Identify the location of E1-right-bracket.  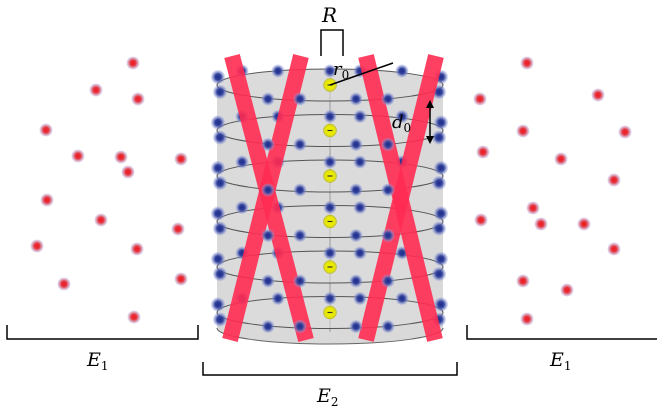
(561, 332).